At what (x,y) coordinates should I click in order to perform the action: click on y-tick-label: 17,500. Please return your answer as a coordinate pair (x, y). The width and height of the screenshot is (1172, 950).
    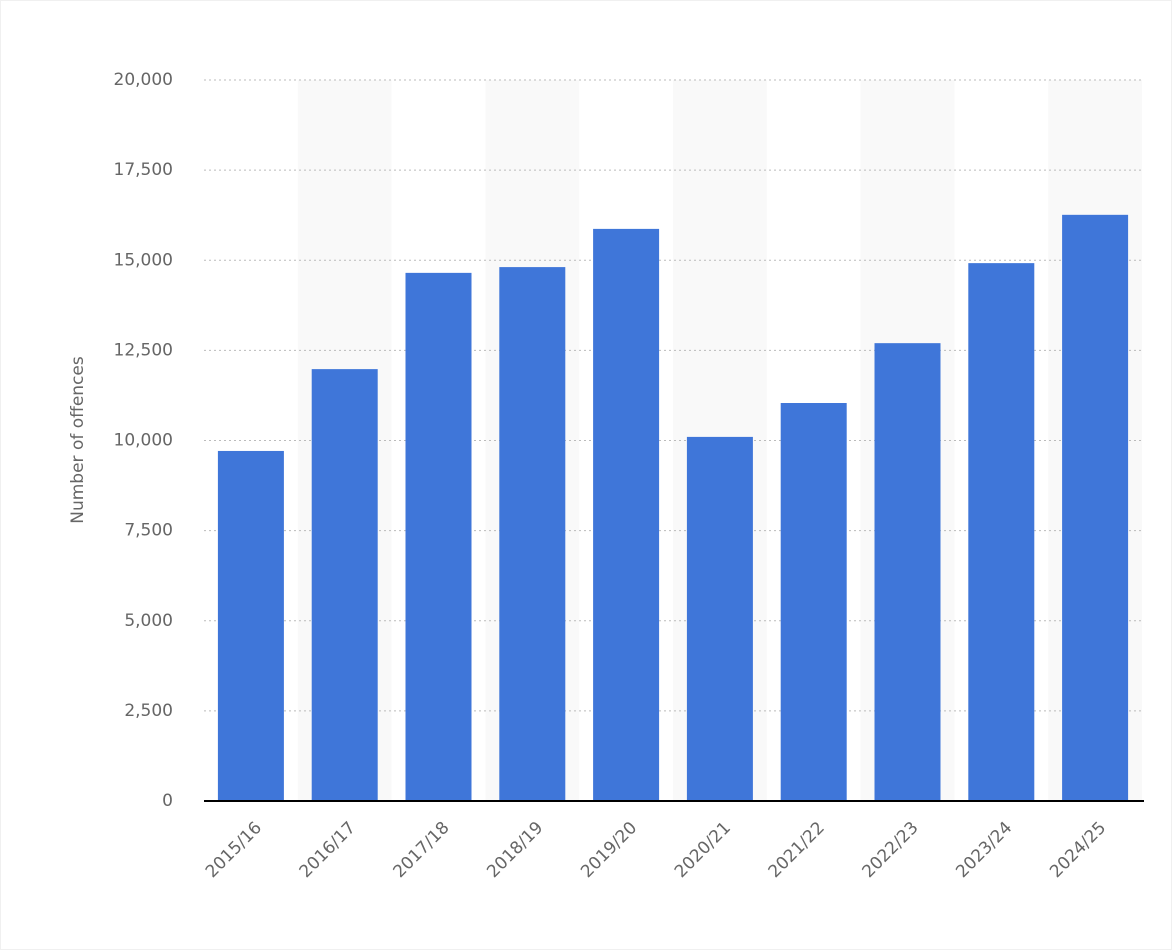
    Looking at the image, I should click on (143, 170).